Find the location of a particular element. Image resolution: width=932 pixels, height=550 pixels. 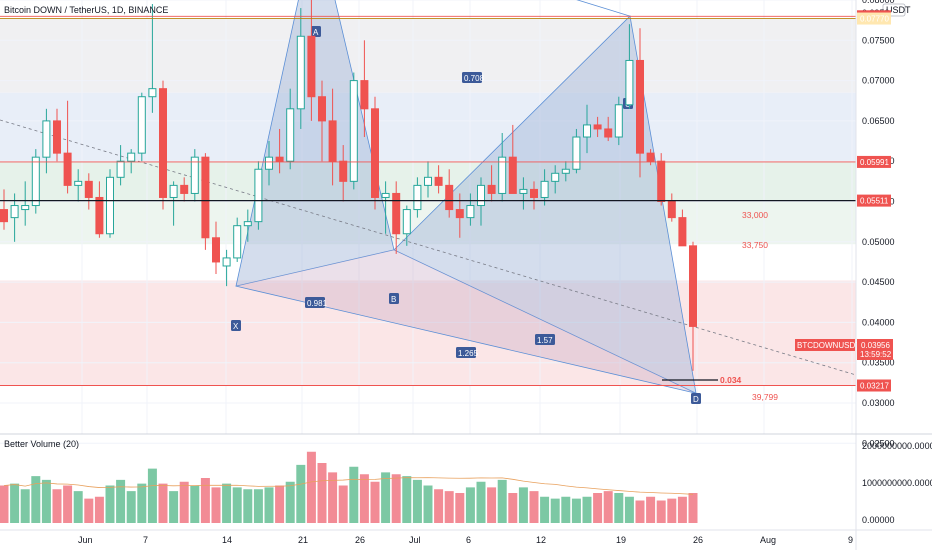

d-level-label: 39,799 is located at coordinates (765, 397).